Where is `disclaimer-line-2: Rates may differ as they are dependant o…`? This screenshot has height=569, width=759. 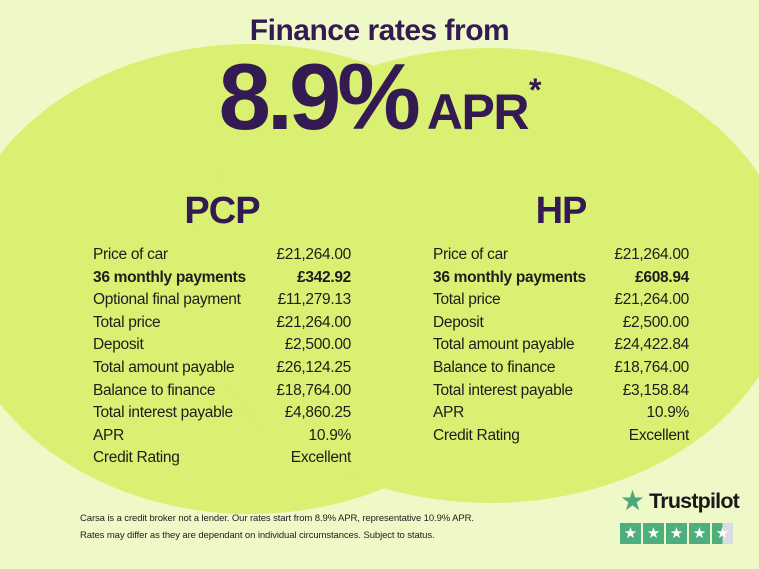
disclaimer-line-2: Rates may differ as they are dependant o… is located at coordinates (257, 535).